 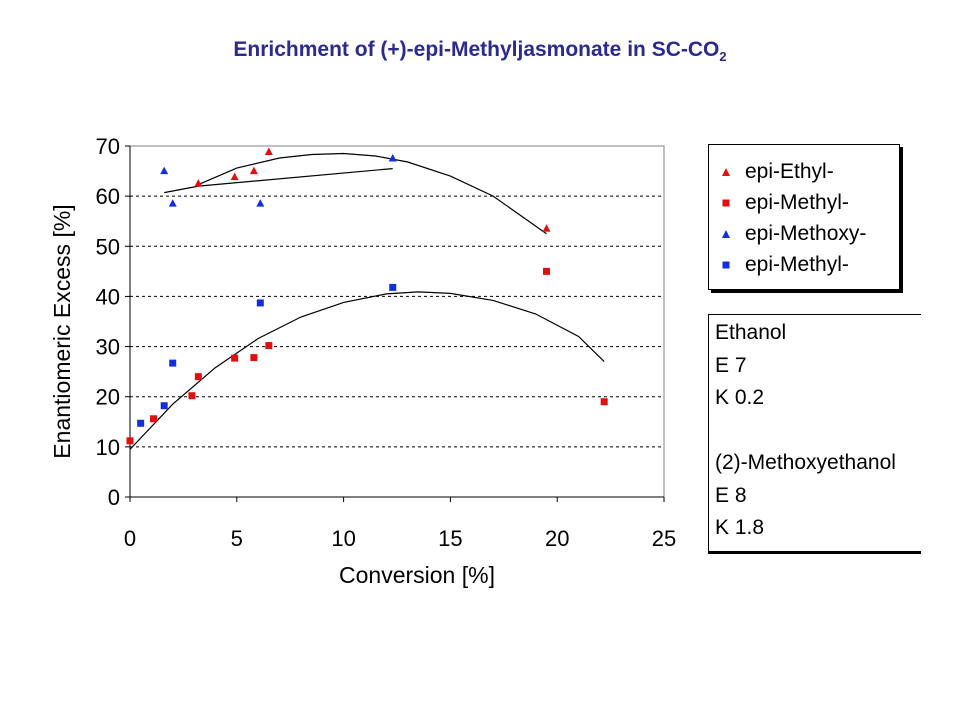 I want to click on legend-item-2: epi-Methyl-, so click(x=785, y=203).